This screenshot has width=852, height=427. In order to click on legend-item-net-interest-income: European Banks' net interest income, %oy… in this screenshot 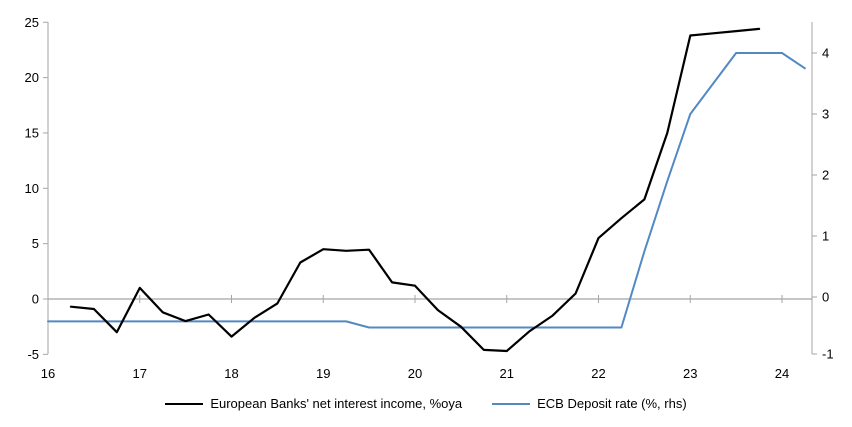, I will do `click(313, 403)`.